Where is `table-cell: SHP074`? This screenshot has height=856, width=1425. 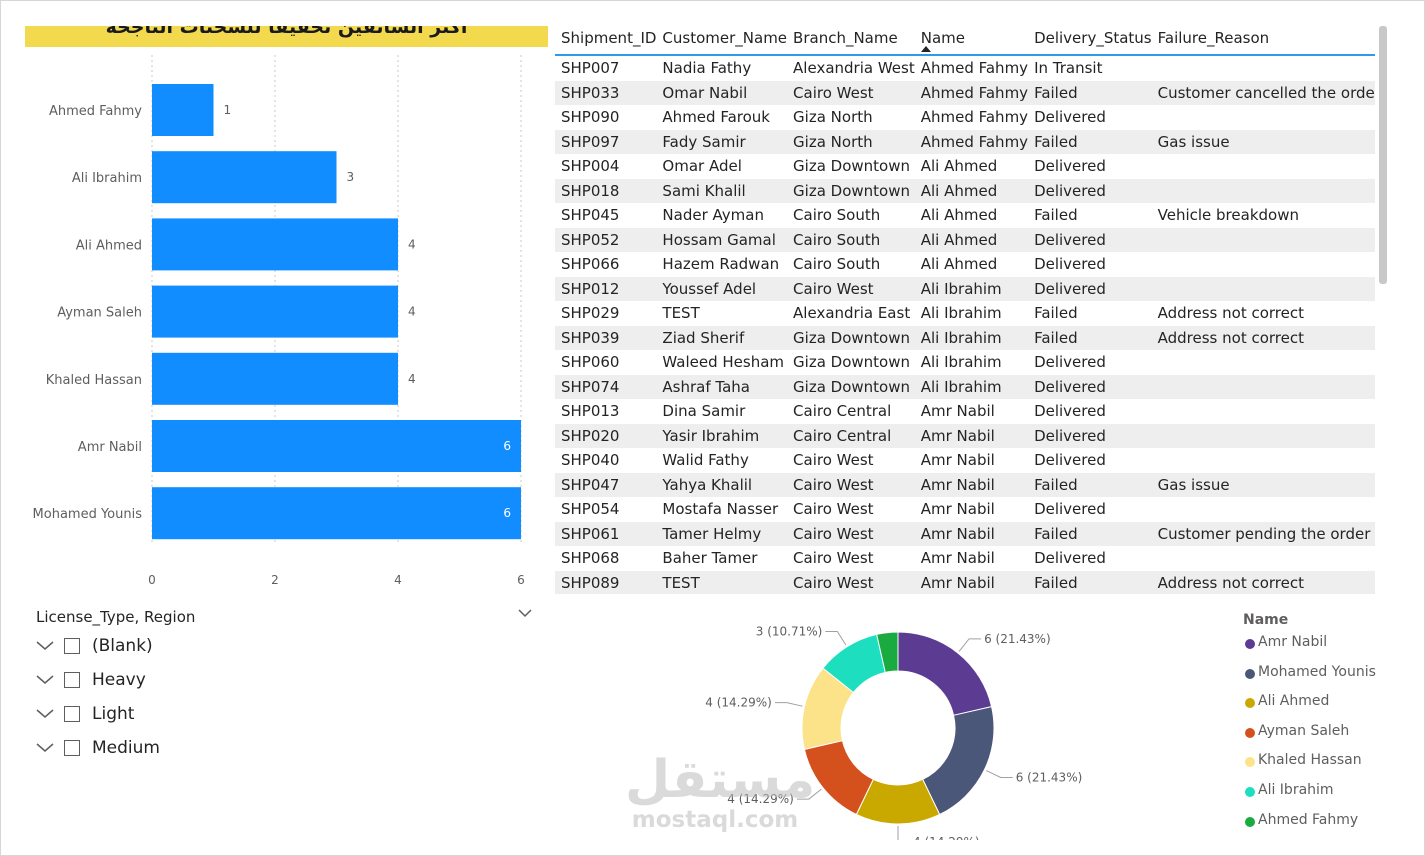
table-cell: SHP074 is located at coordinates (606, 386).